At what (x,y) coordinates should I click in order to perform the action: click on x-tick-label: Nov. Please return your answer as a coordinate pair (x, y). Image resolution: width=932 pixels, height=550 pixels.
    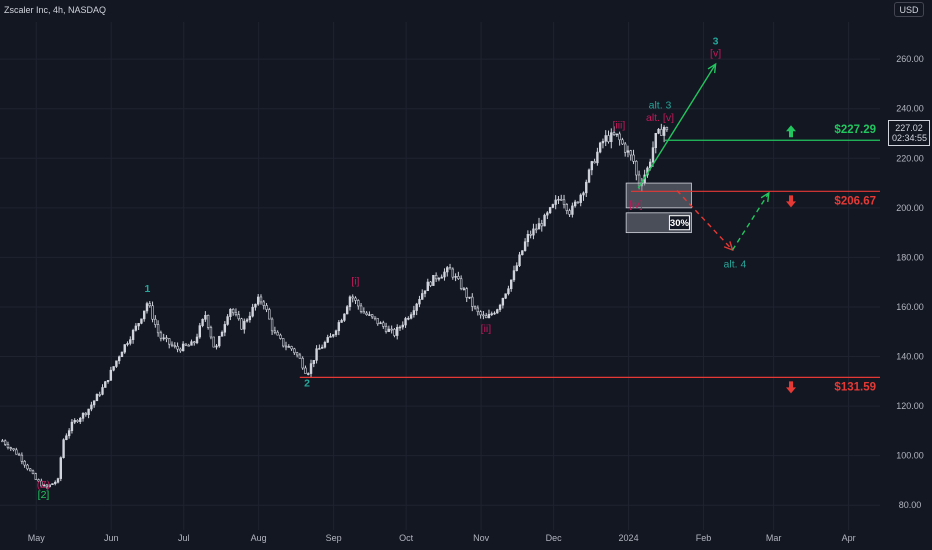
    Looking at the image, I should click on (481, 538).